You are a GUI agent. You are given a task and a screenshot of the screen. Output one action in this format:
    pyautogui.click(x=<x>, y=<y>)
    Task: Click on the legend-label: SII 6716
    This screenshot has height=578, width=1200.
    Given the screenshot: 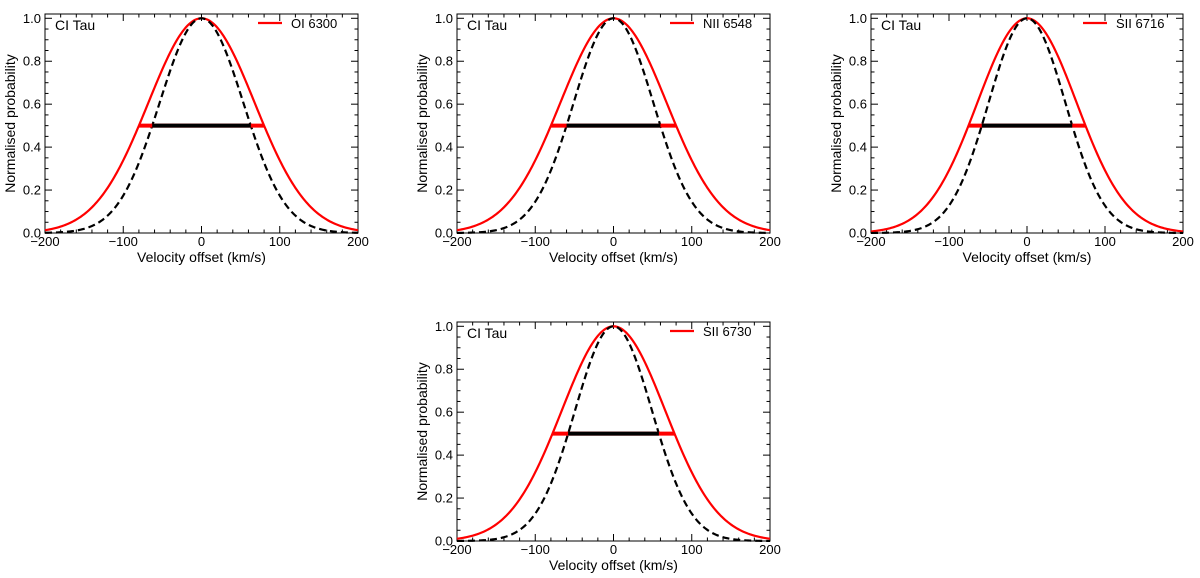 What is the action you would take?
    pyautogui.click(x=1140, y=23)
    